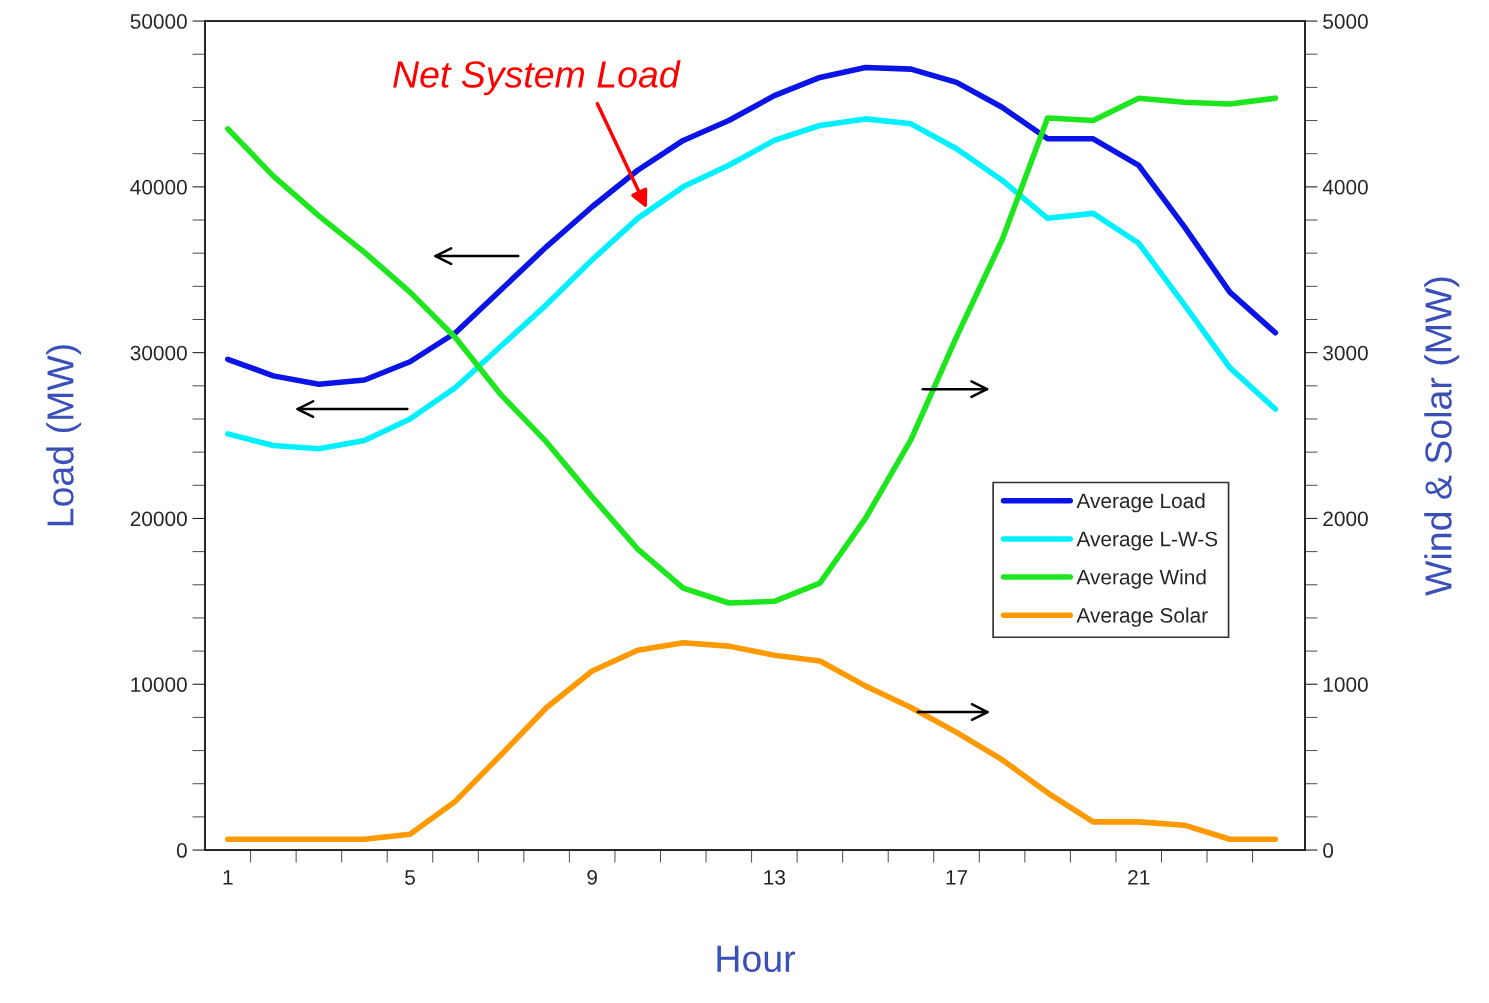  Describe the element at coordinates (537, 78) in the screenshot. I see `annotation: Net System Load` at that location.